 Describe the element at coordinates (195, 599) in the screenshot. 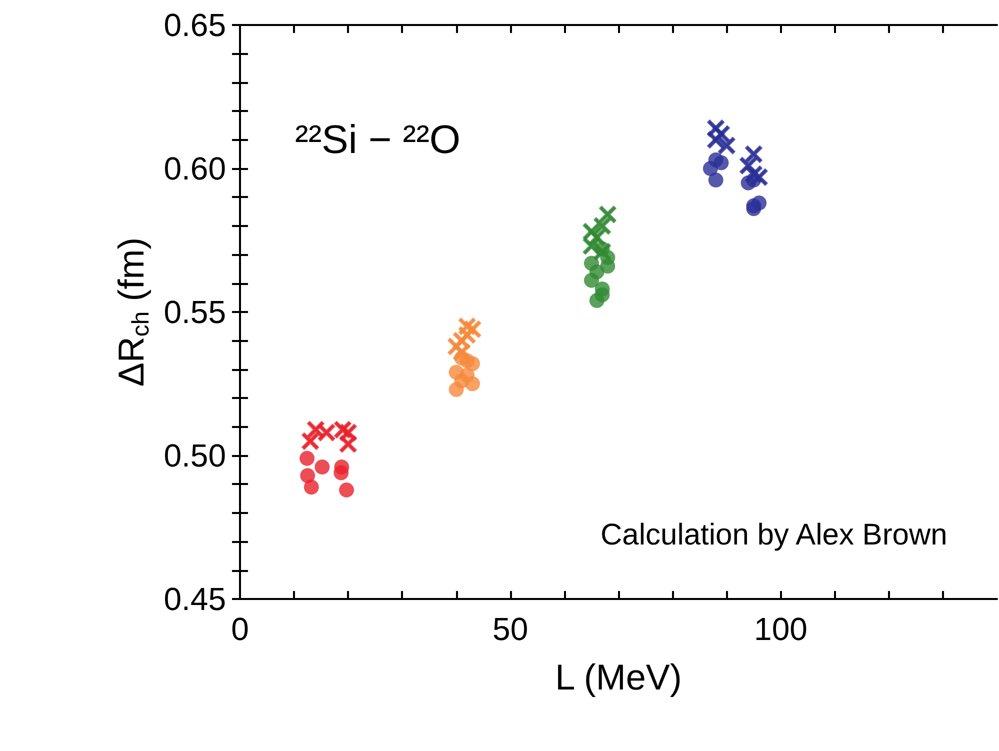

I see `y-tick-label: 0.45` at that location.